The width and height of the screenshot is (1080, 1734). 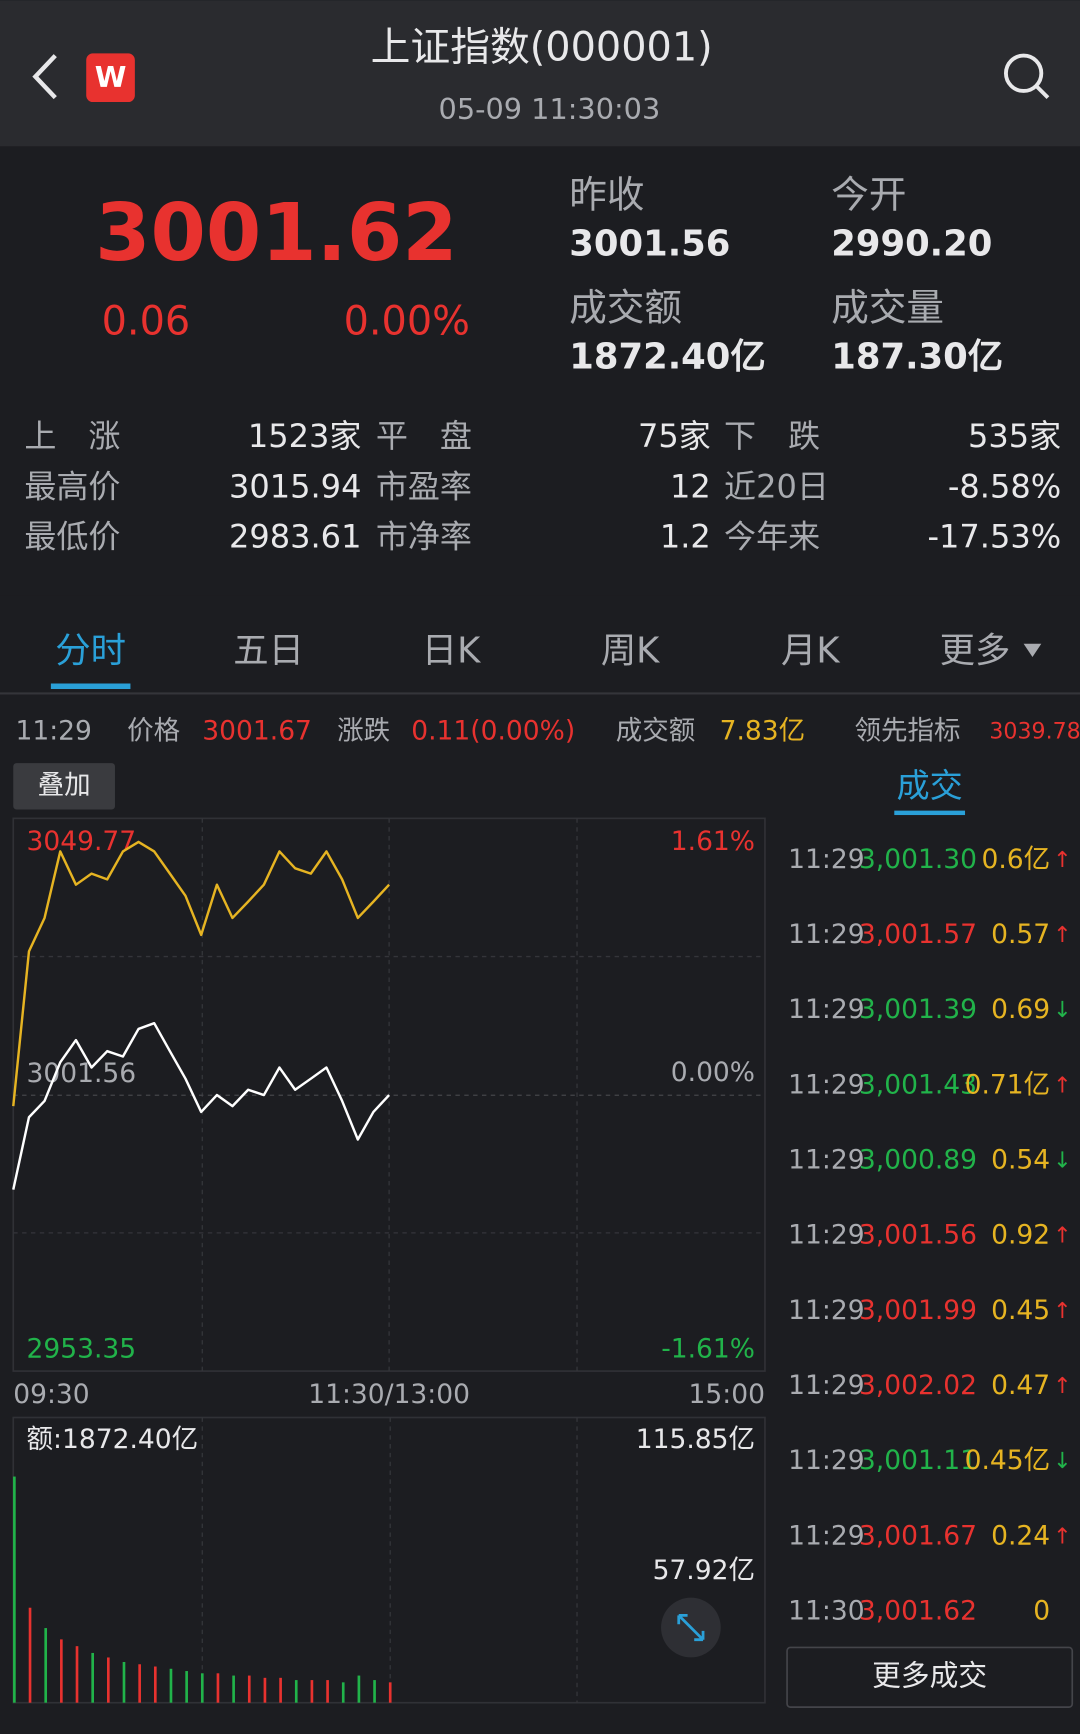 What do you see at coordinates (1027, 76) in the screenshot?
I see `search-button` at bounding box center [1027, 76].